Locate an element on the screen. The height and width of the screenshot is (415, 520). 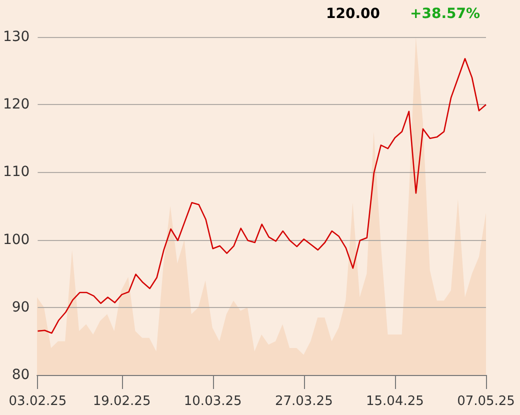
y-tick-label: 90 is located at coordinates (21, 307).